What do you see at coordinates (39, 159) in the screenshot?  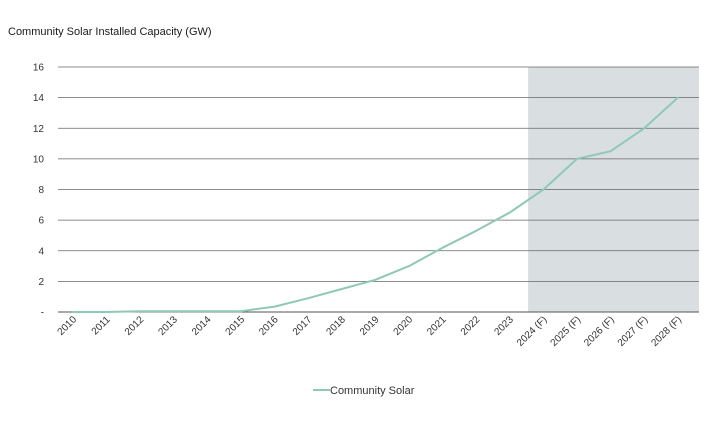 I see `y-tick-label: 10` at bounding box center [39, 159].